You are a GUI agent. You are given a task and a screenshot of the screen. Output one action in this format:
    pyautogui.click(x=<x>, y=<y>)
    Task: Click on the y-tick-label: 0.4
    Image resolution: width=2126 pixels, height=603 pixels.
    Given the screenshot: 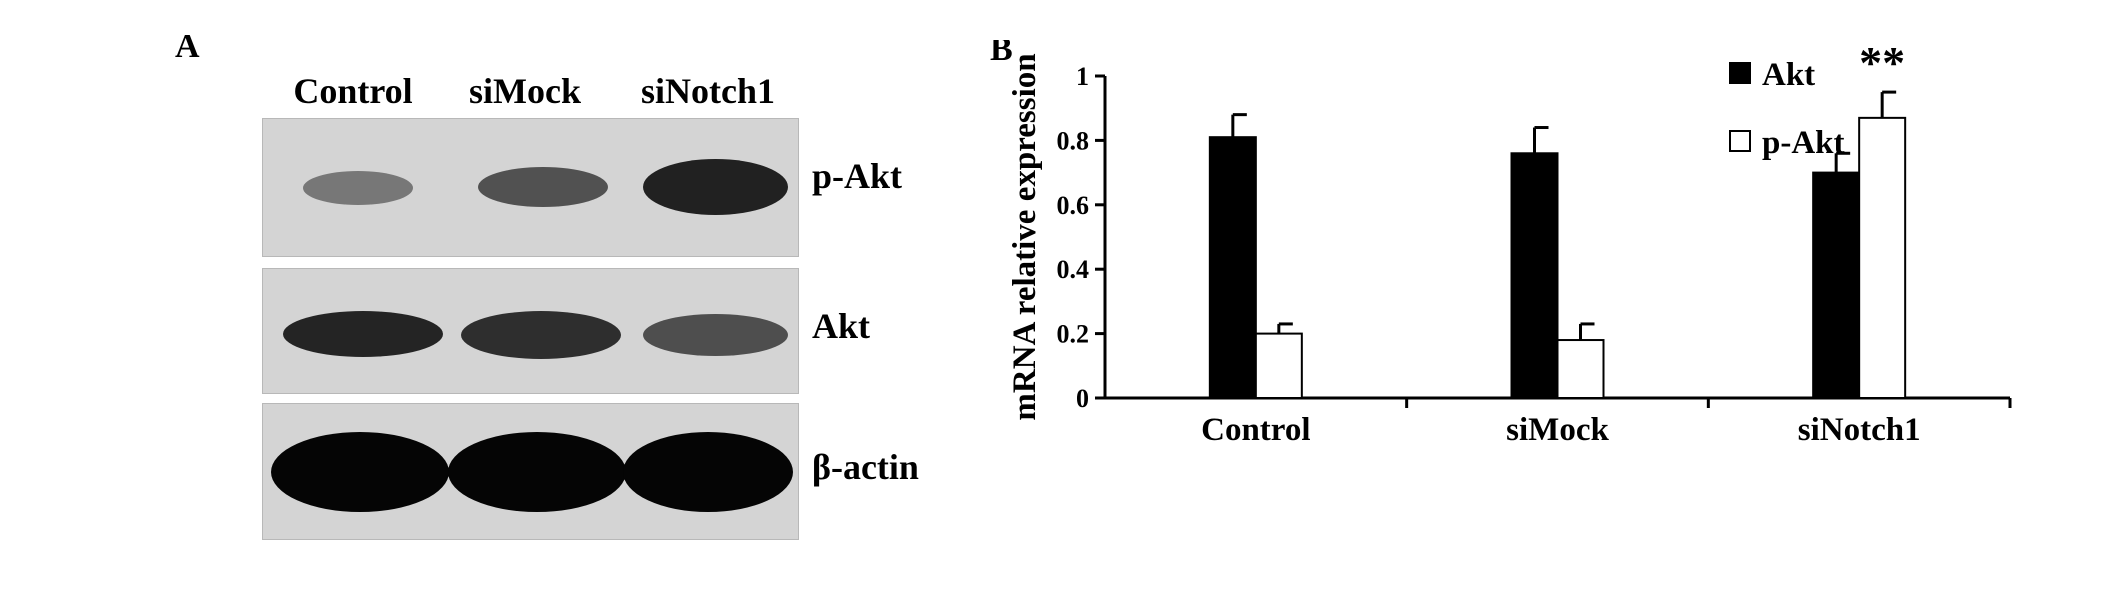 What is the action you would take?
    pyautogui.click(x=1073, y=269)
    